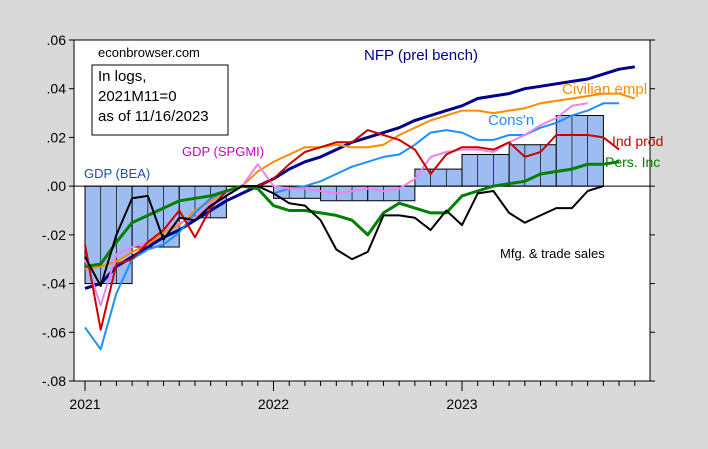 This screenshot has height=449, width=708. I want to click on label-mfg-trade-sales: Mfg. & trade sales, so click(552, 253).